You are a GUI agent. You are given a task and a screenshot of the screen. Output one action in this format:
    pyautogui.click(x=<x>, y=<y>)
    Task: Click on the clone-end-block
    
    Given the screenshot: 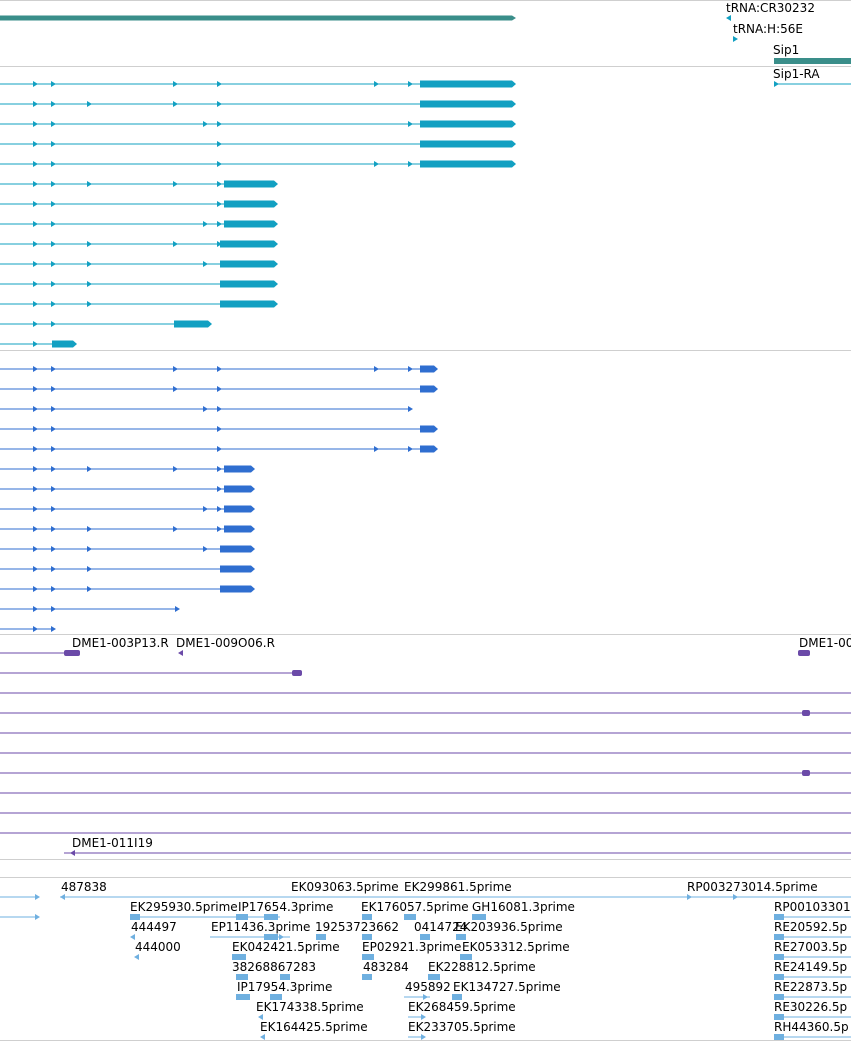 What is the action you would take?
    pyautogui.click(x=72, y=653)
    